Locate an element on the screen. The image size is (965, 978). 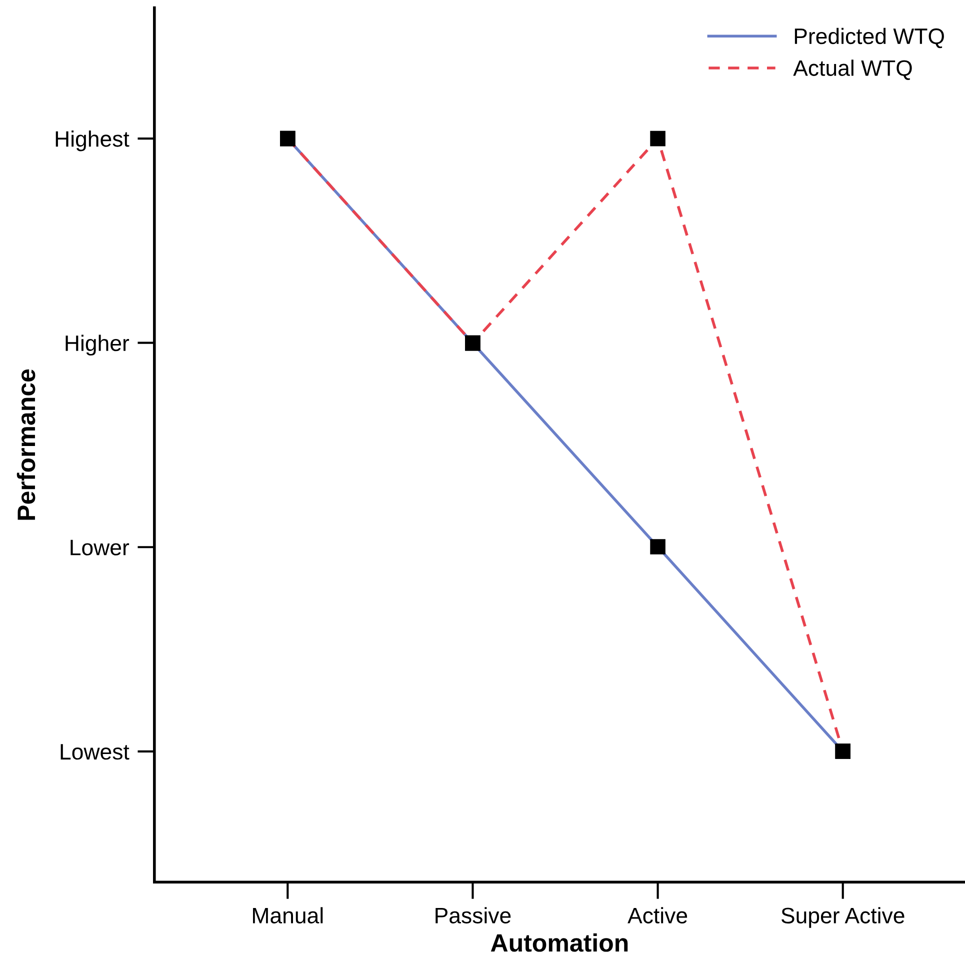
category-label: Higher is located at coordinates (98, 345).